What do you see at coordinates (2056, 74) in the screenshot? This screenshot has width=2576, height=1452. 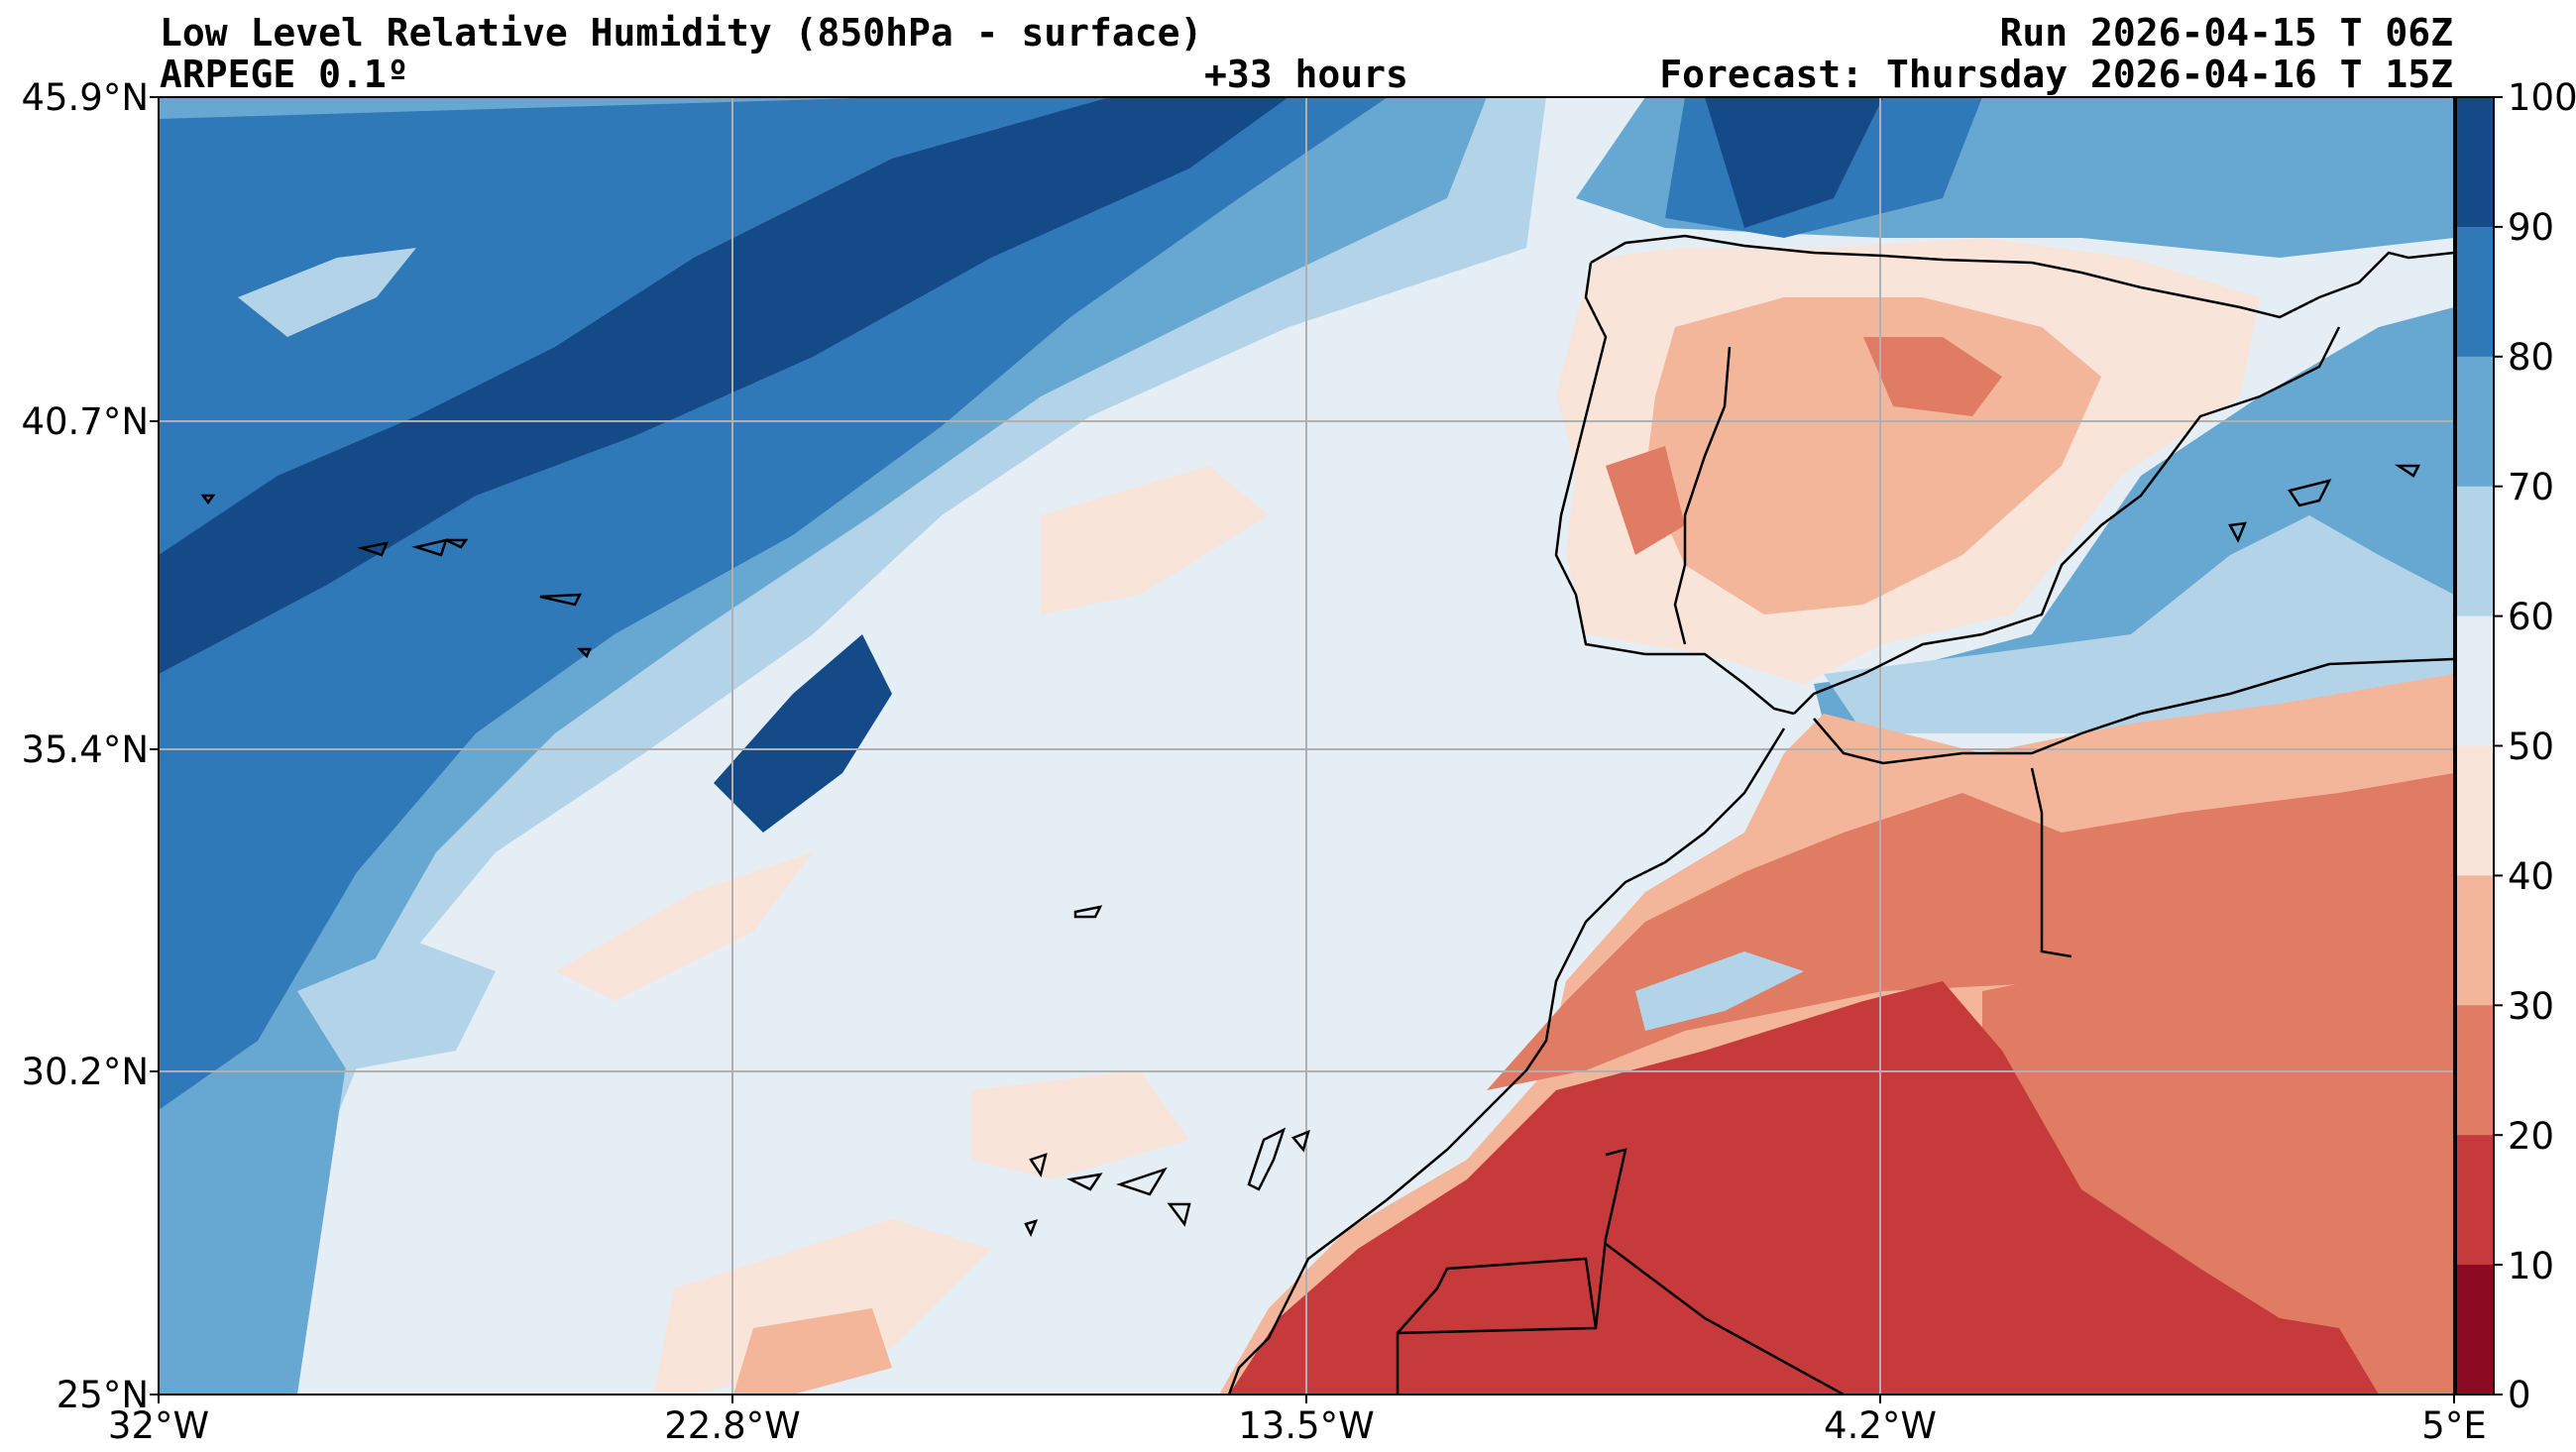 I see `forecast-time: Forecast: Thursday 2026-04-16 T 15Z` at bounding box center [2056, 74].